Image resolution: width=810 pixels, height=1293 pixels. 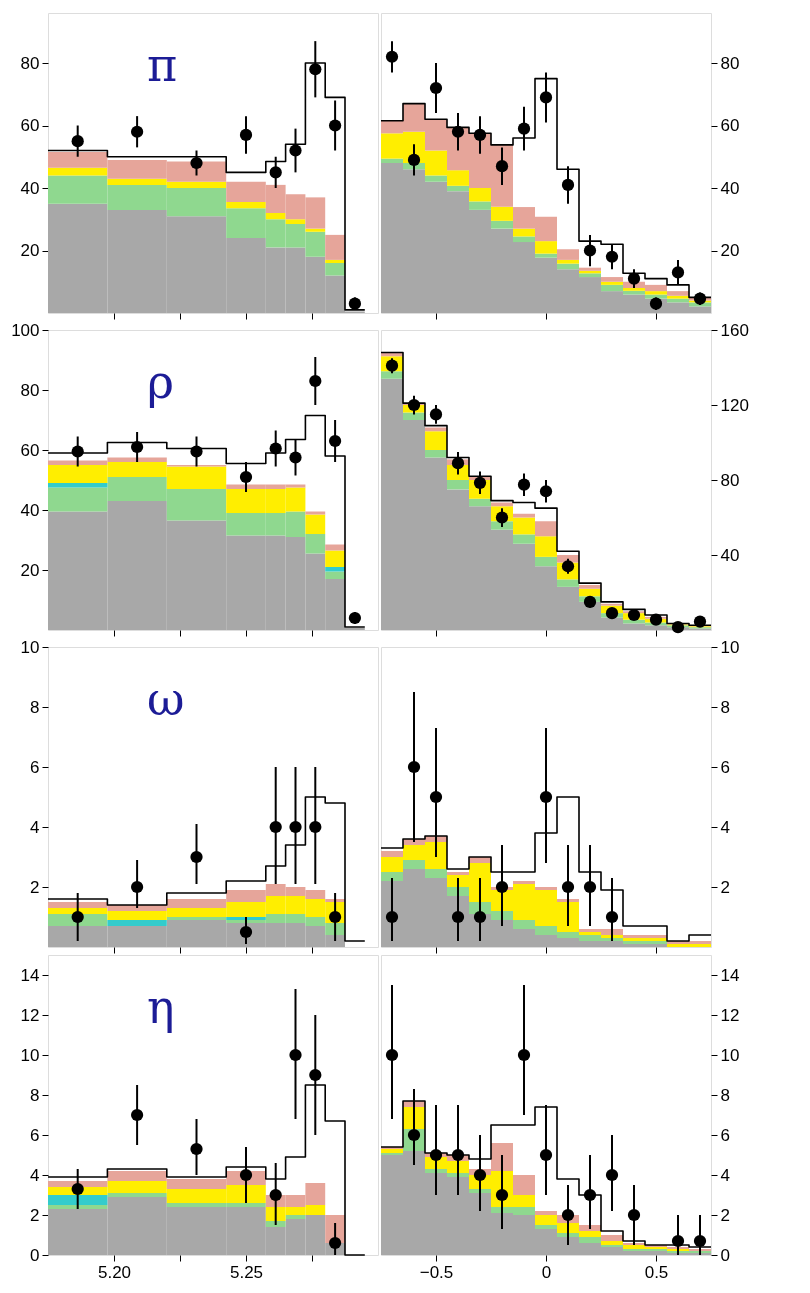 I want to click on y-tick-label: 120, so click(x=734, y=405).